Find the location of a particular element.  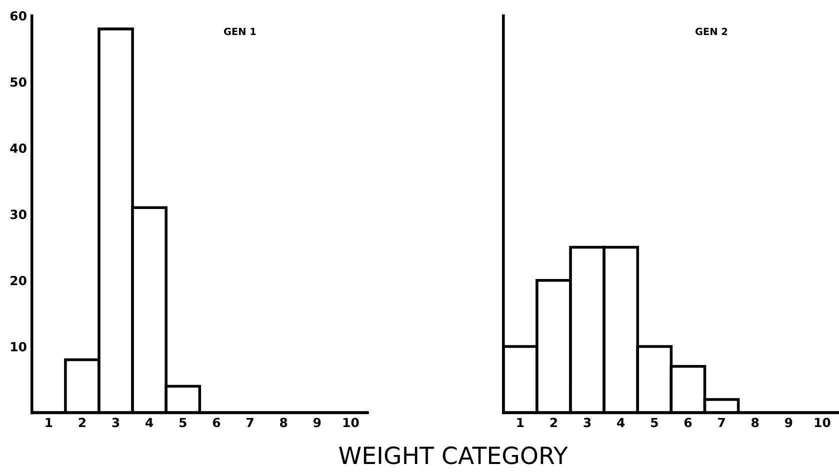

y-tick-label: 20 is located at coordinates (18, 281).